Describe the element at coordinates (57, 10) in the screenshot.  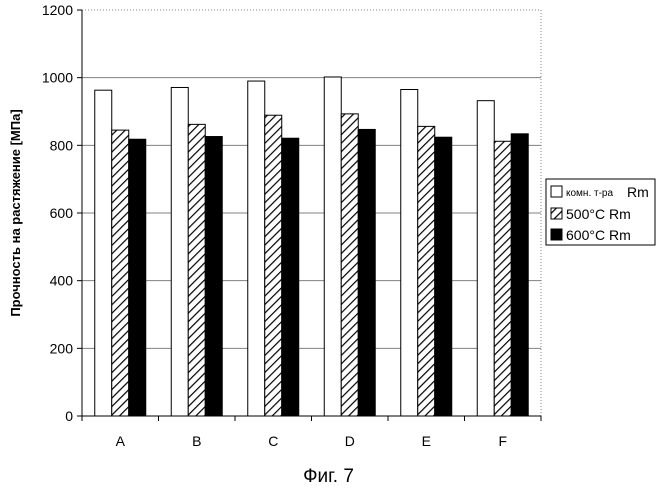
I see `y-tick-label: 1200` at that location.